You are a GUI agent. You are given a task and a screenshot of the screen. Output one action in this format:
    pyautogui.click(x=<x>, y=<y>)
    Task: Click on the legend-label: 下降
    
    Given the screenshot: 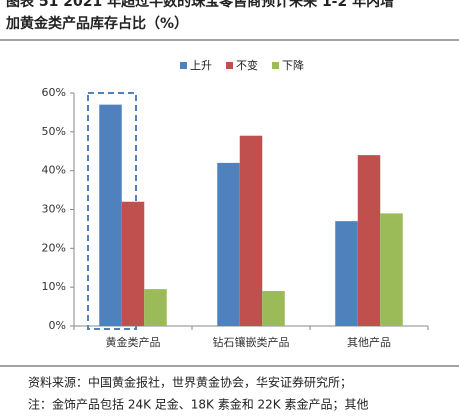 What is the action you would take?
    pyautogui.click(x=293, y=65)
    